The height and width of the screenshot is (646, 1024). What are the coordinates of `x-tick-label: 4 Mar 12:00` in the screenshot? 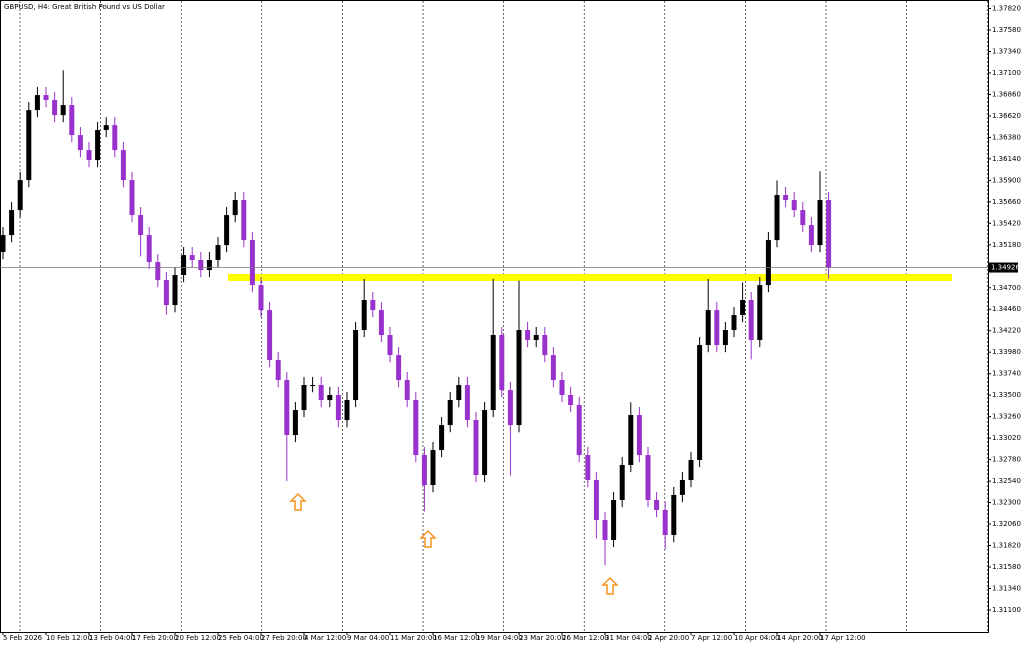 It's located at (325, 638).